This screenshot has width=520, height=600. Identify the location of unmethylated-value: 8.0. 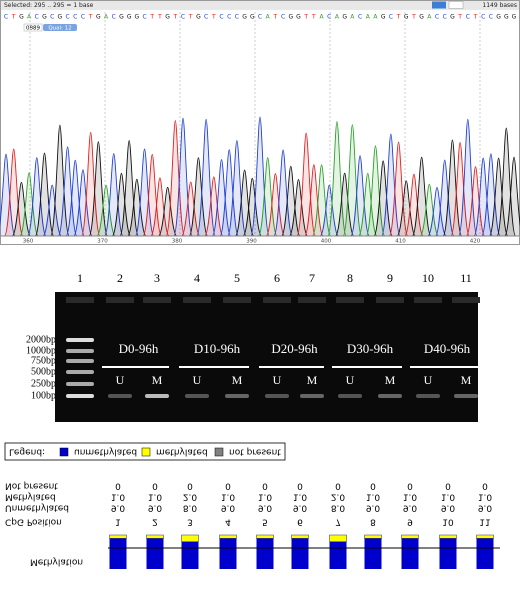
(338, 508).